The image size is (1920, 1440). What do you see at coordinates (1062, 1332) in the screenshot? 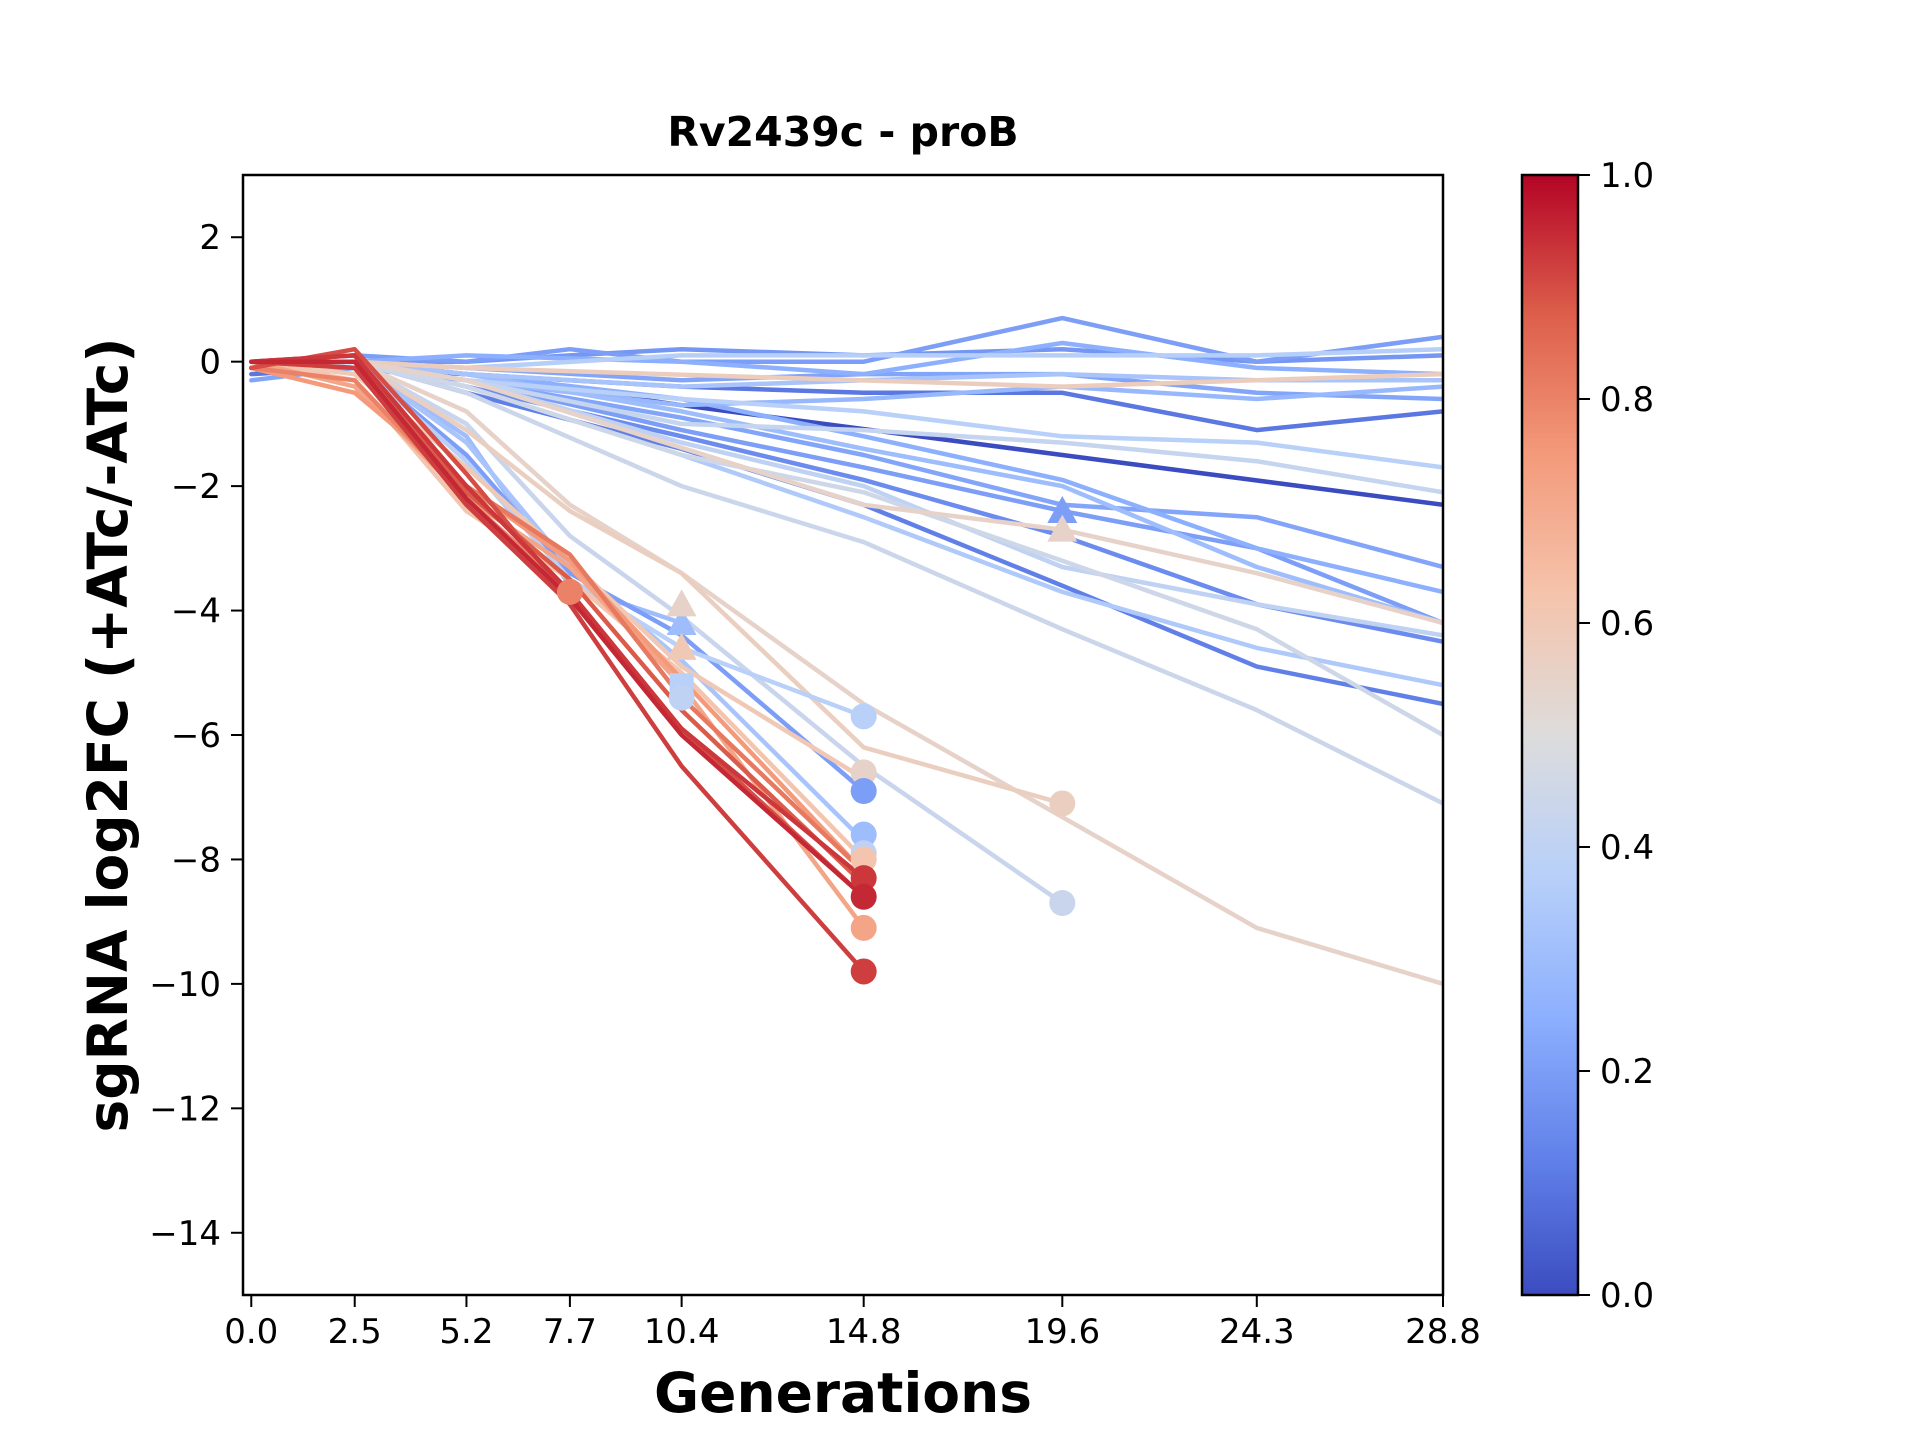
I see `x-tick-label: 19.6` at bounding box center [1062, 1332].